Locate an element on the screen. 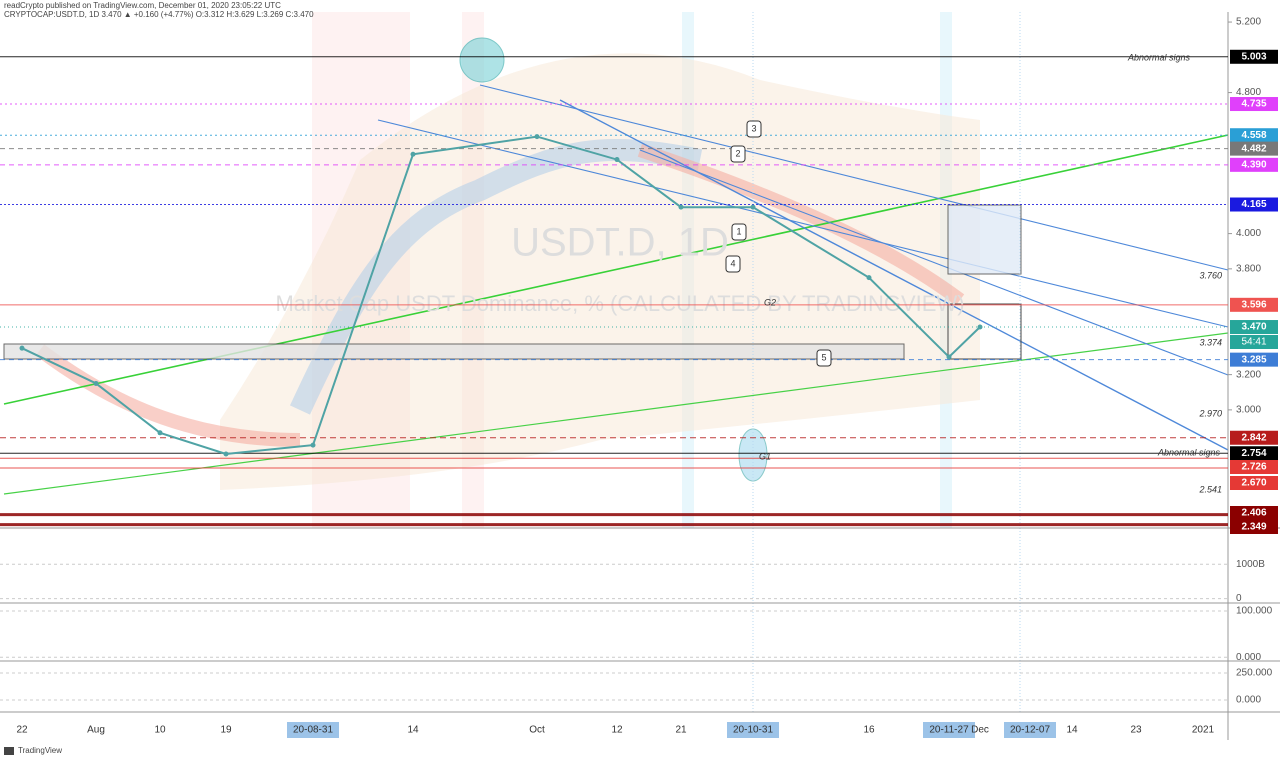 The width and height of the screenshot is (1280, 761). x-tick-label: 20-11-27 is located at coordinates (949, 730).